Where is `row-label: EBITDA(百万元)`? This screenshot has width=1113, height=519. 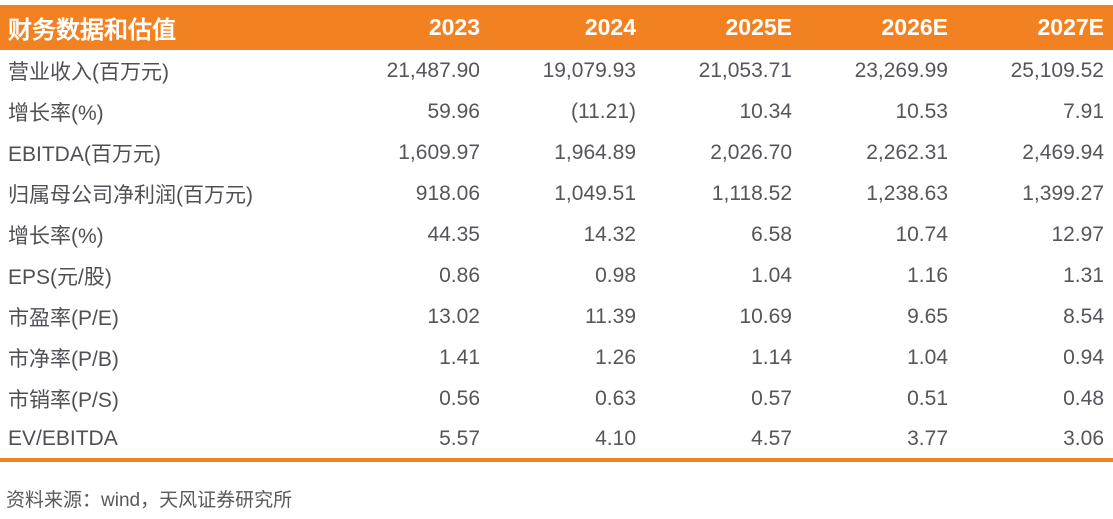
row-label: EBITDA(百万元) is located at coordinates (84, 154).